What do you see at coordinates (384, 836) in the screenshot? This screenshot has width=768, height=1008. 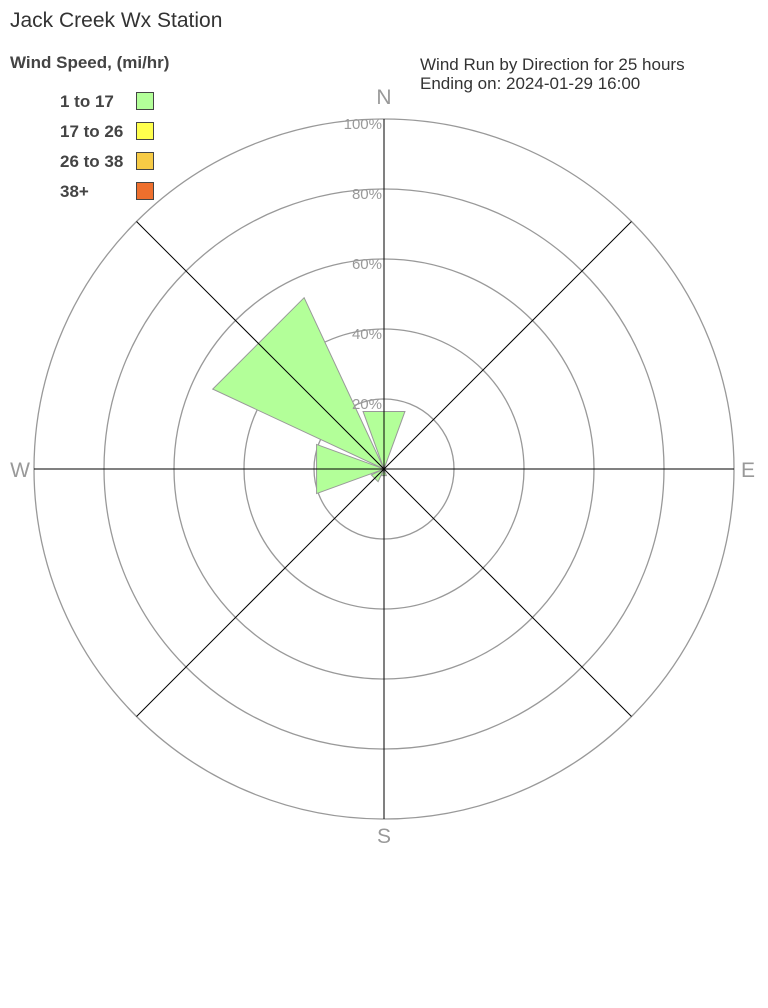 I see `compass-label-S: S` at bounding box center [384, 836].